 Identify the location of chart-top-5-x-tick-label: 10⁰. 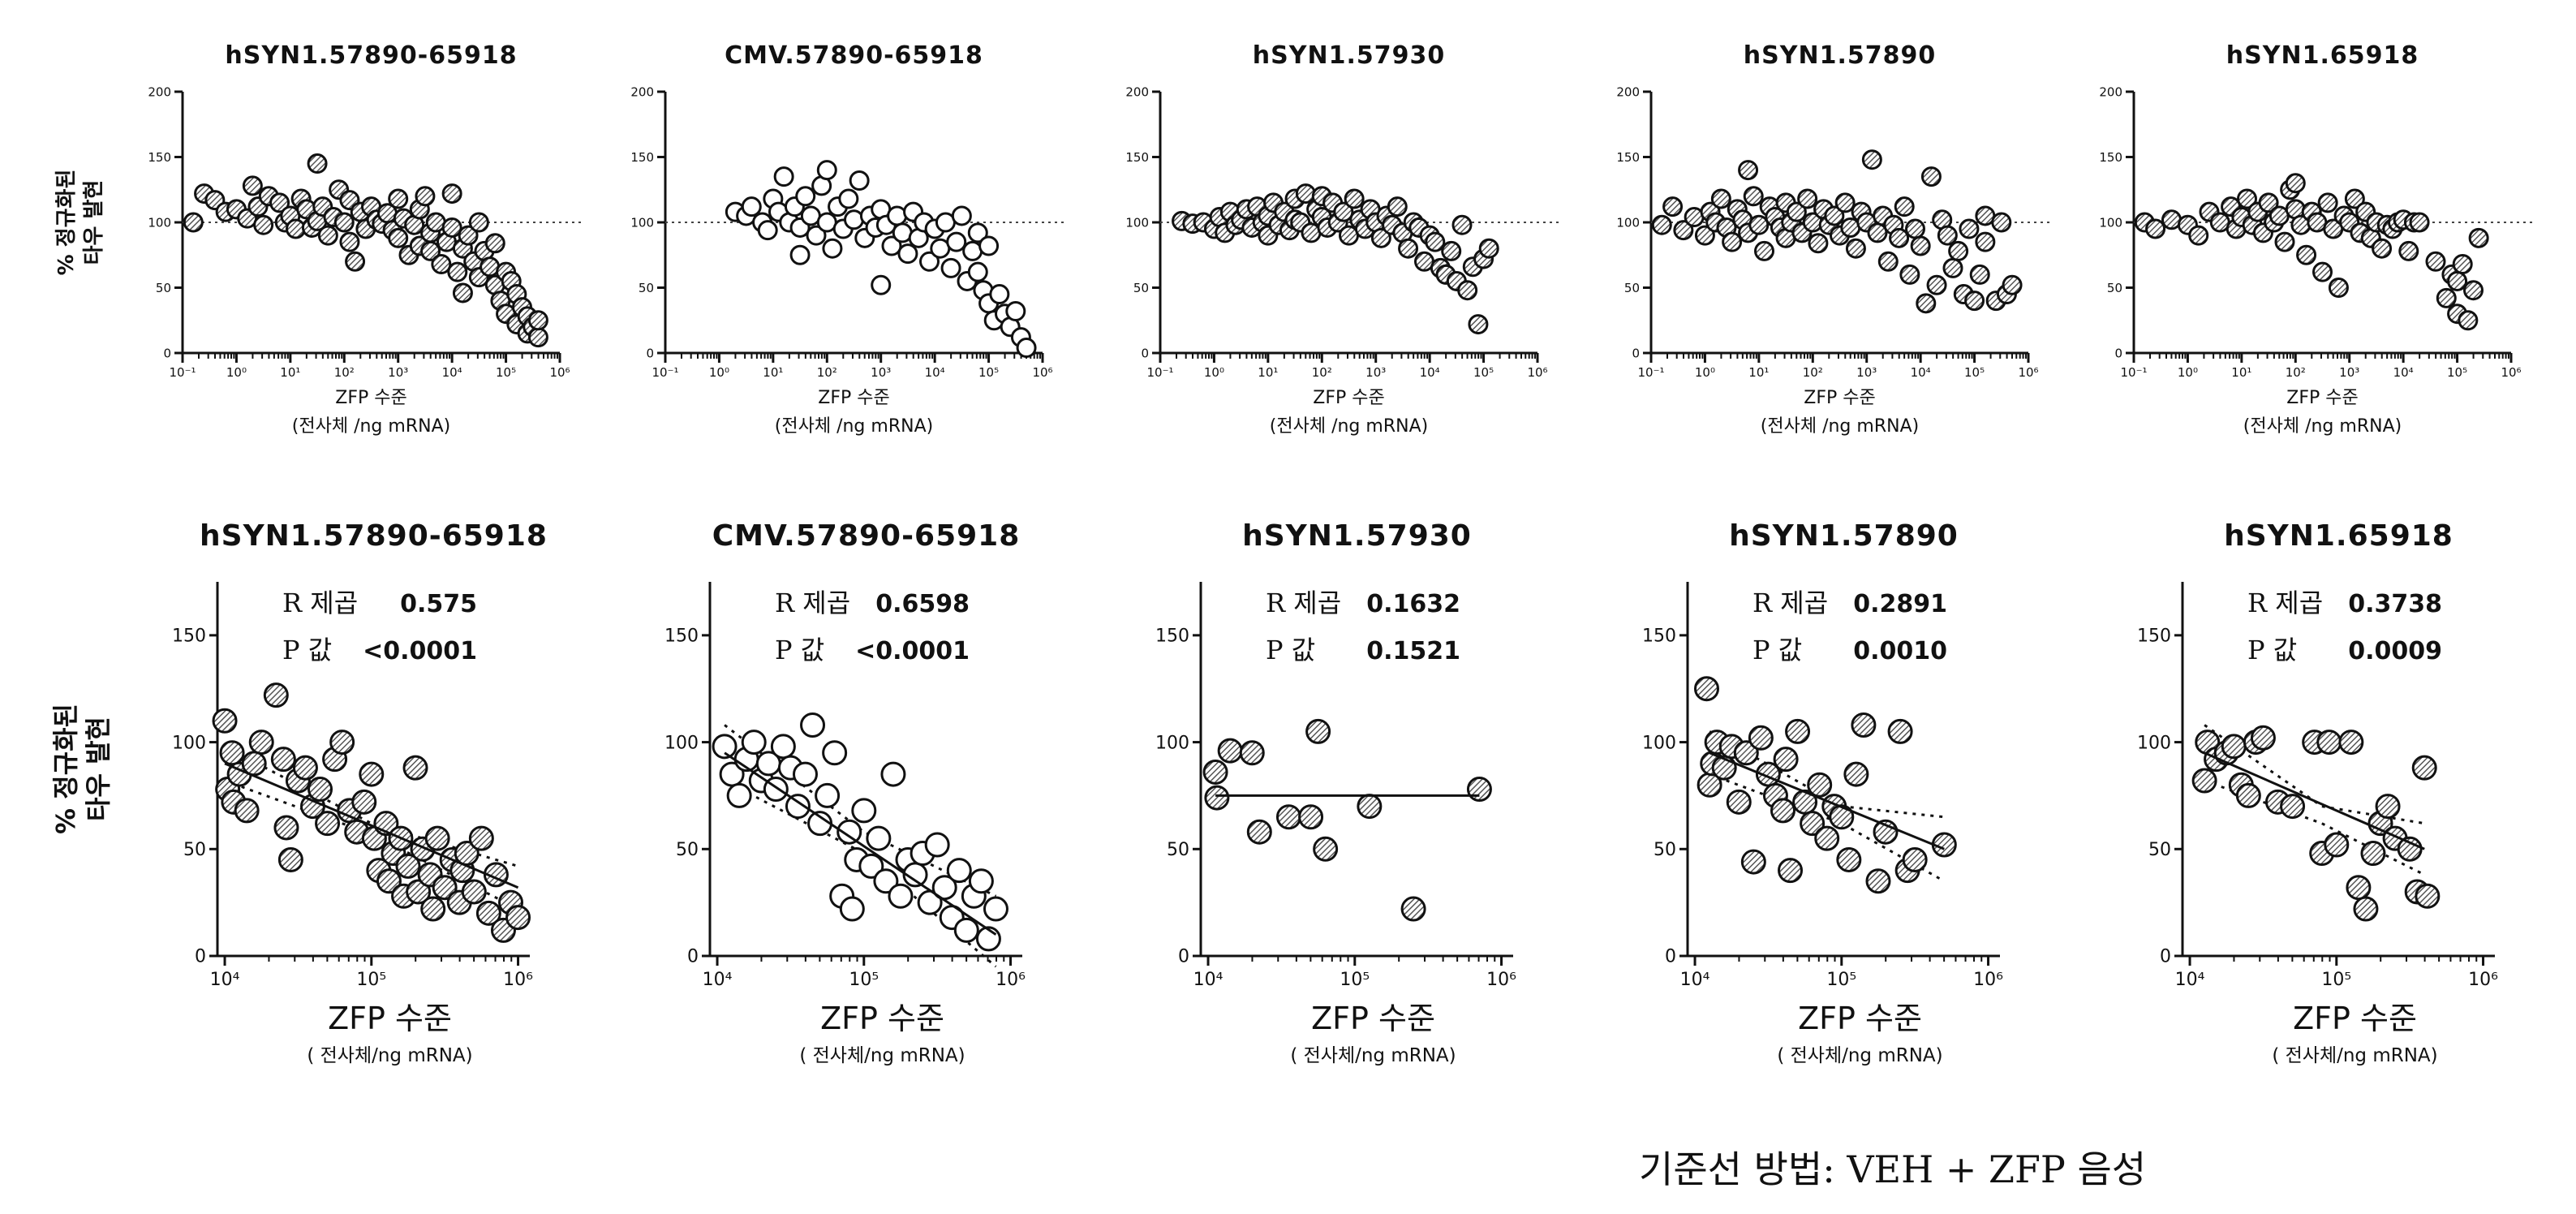
(2188, 372).